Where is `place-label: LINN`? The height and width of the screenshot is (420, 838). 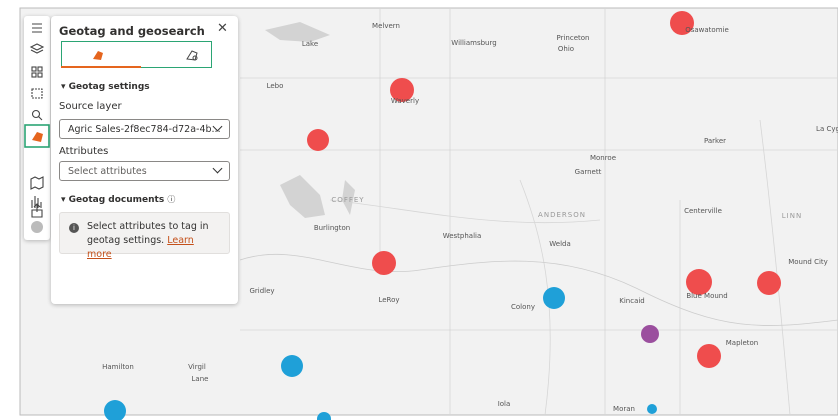 place-label: LINN is located at coordinates (792, 216).